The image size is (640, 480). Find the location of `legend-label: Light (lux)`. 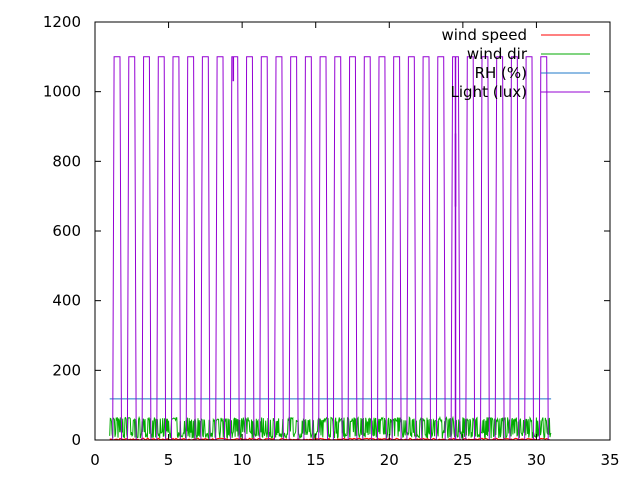

legend-label: Light (lux) is located at coordinates (489, 92).